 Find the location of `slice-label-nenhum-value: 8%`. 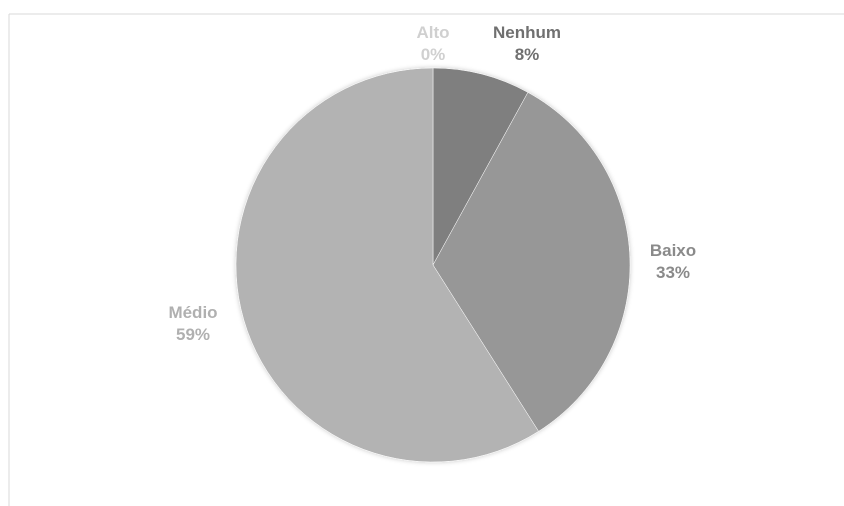

slice-label-nenhum-value: 8% is located at coordinates (527, 54).